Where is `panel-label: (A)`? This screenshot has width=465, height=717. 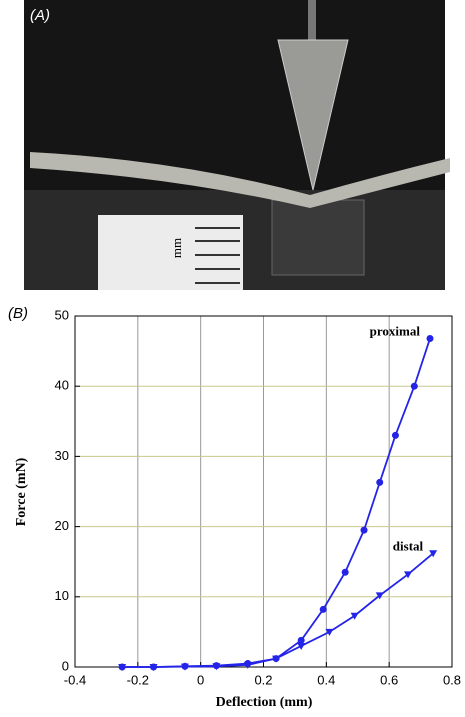 panel-label: (A) is located at coordinates (40, 15).